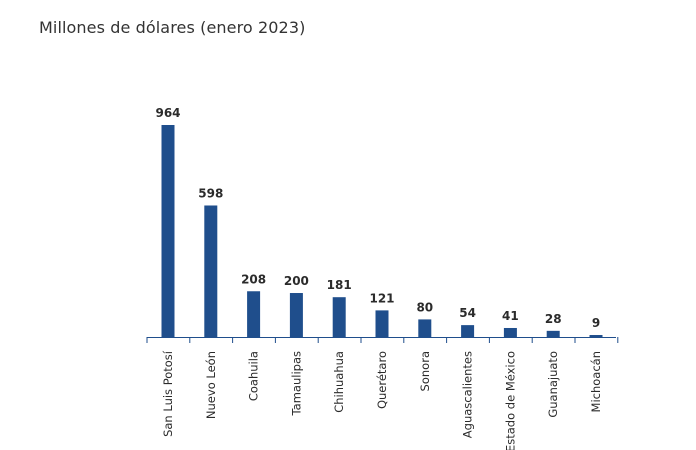 The width and height of the screenshot is (696, 450). What do you see at coordinates (296, 281) in the screenshot?
I see `bar-value-label: 200` at bounding box center [296, 281].